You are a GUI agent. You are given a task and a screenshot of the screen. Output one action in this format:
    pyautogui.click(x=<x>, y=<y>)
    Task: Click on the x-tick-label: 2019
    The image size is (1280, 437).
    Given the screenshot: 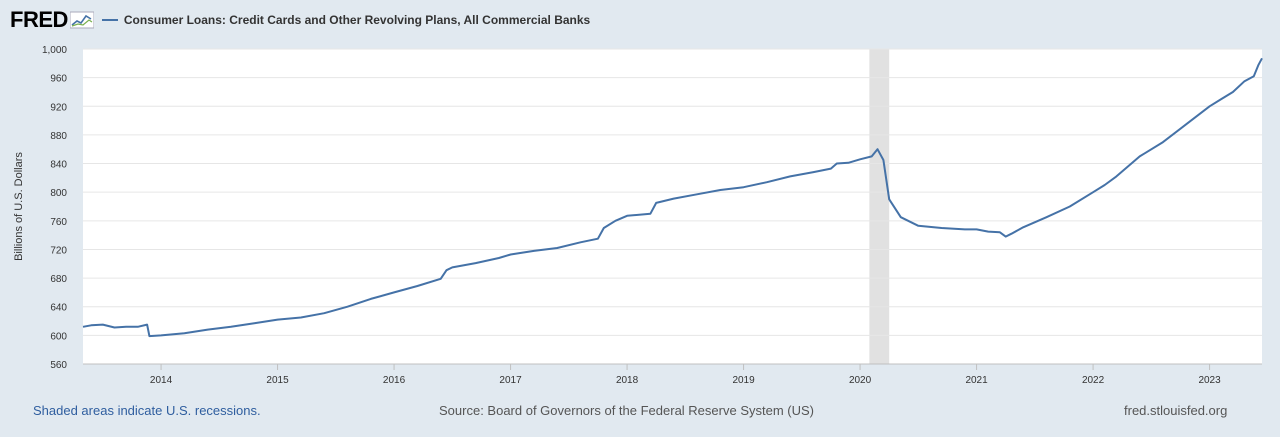 What is the action you would take?
    pyautogui.click(x=743, y=380)
    